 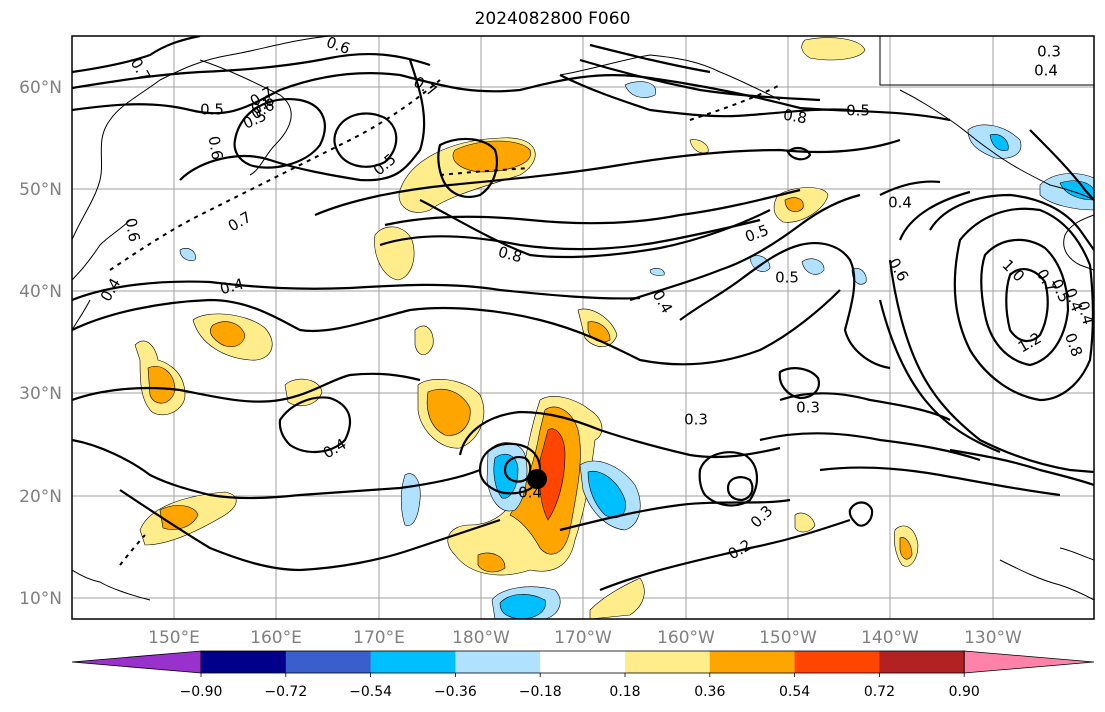 I want to click on colorbar-tick-label: −0.54, so click(x=370, y=692).